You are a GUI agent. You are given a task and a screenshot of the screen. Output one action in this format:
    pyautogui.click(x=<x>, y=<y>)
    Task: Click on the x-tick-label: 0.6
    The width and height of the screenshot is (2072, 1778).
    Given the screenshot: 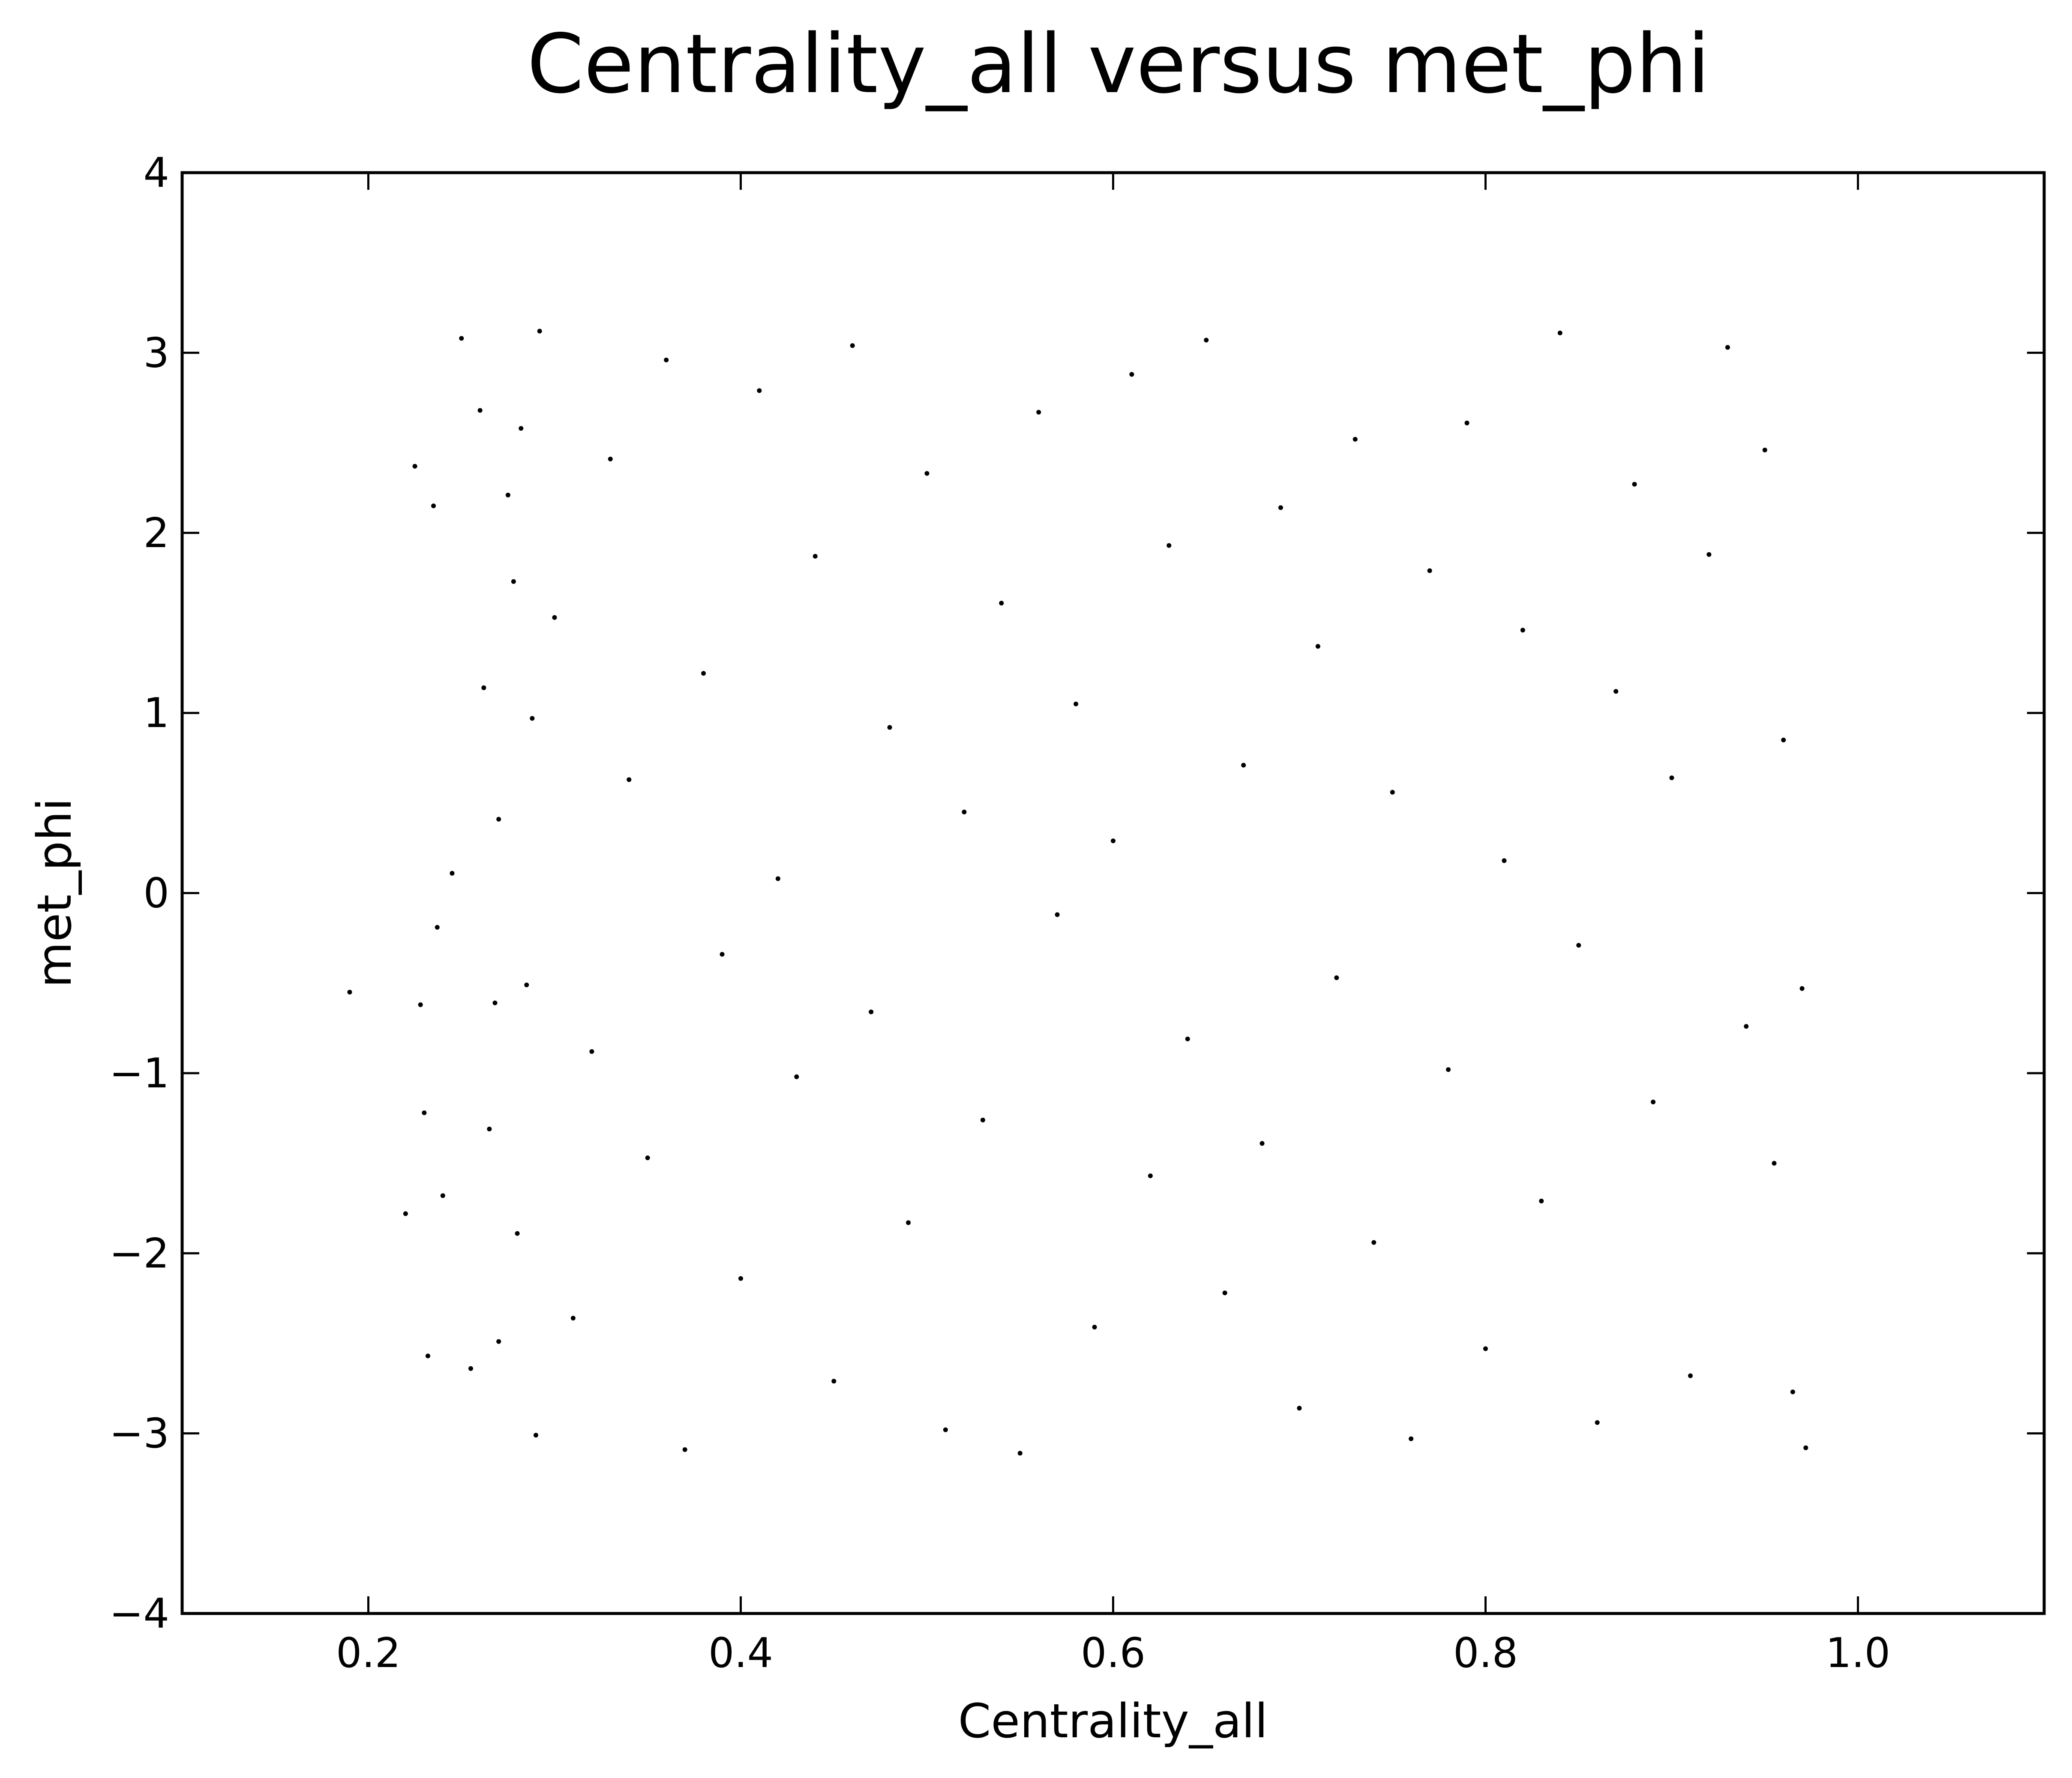 What is the action you would take?
    pyautogui.click(x=1113, y=1653)
    